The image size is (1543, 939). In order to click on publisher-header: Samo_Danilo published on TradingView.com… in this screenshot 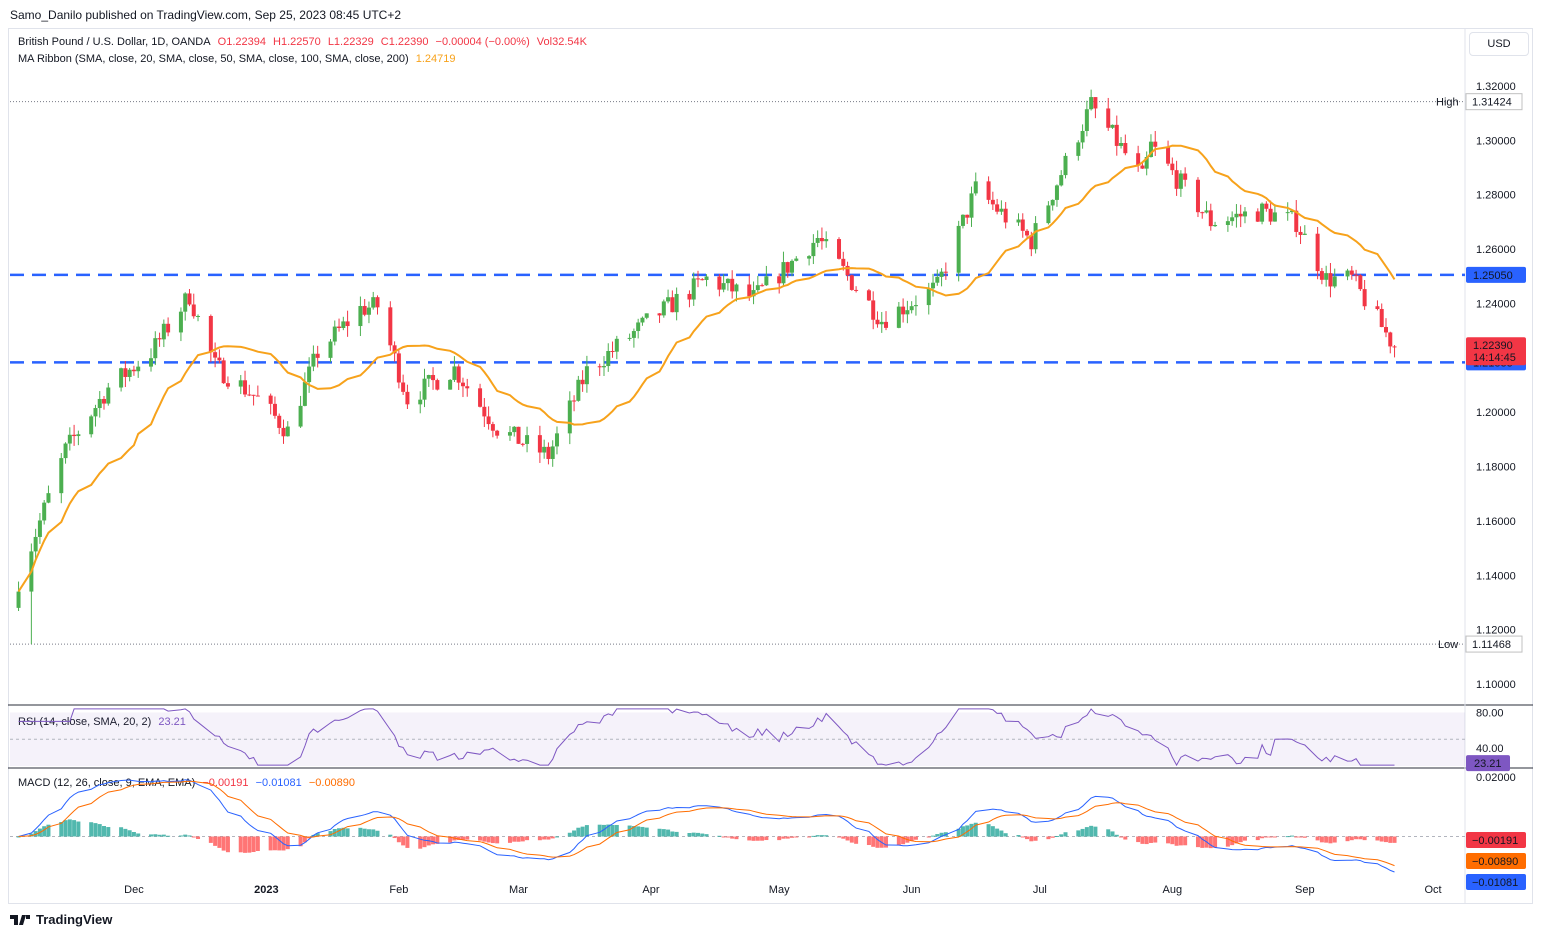, I will do `click(206, 15)`.